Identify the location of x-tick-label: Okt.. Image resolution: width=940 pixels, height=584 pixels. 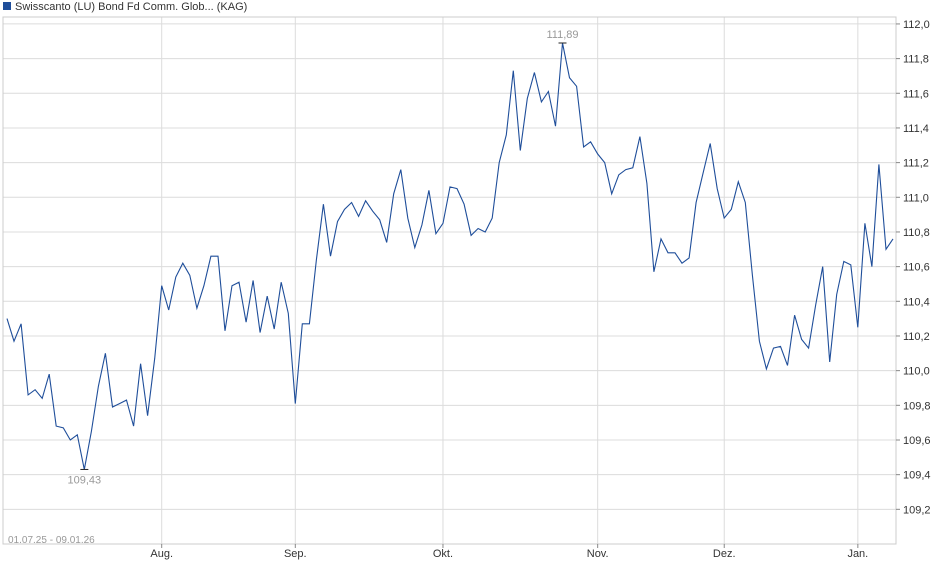
(443, 554).